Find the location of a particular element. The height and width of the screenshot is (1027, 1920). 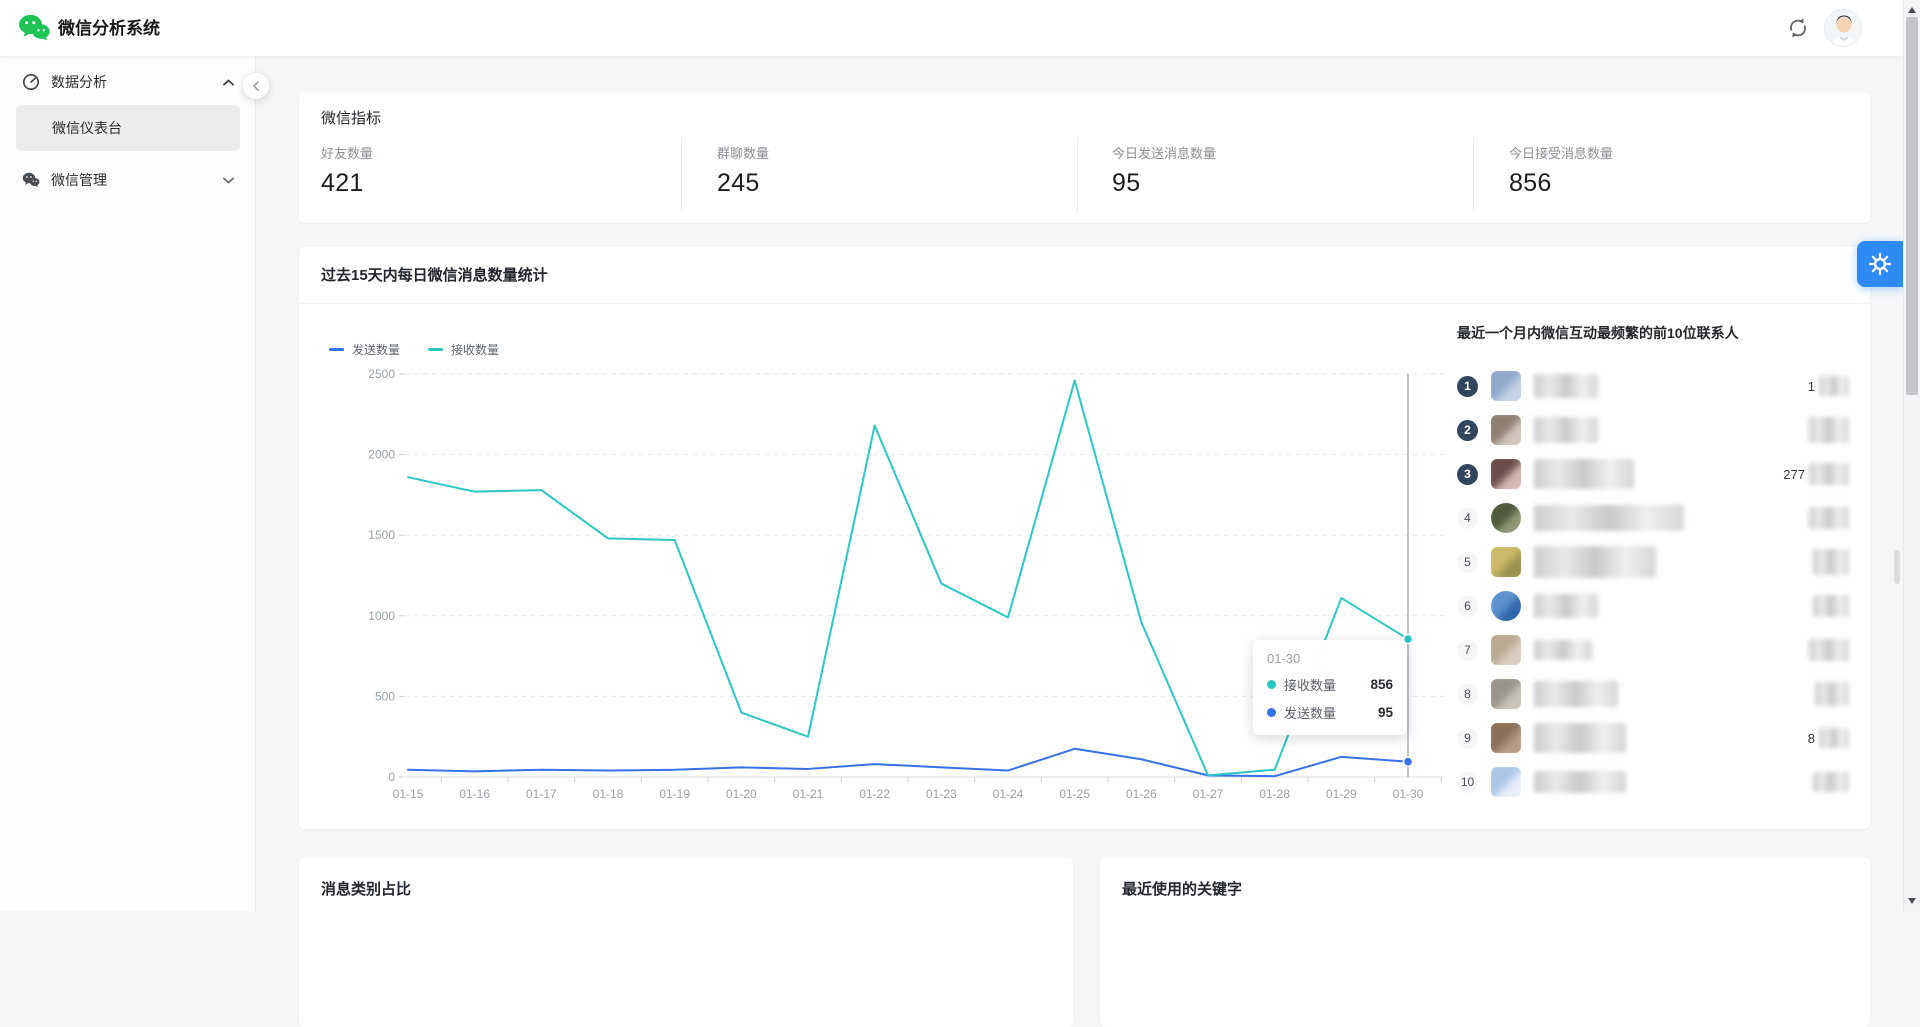

rank-badge: 8 is located at coordinates (1467, 694).